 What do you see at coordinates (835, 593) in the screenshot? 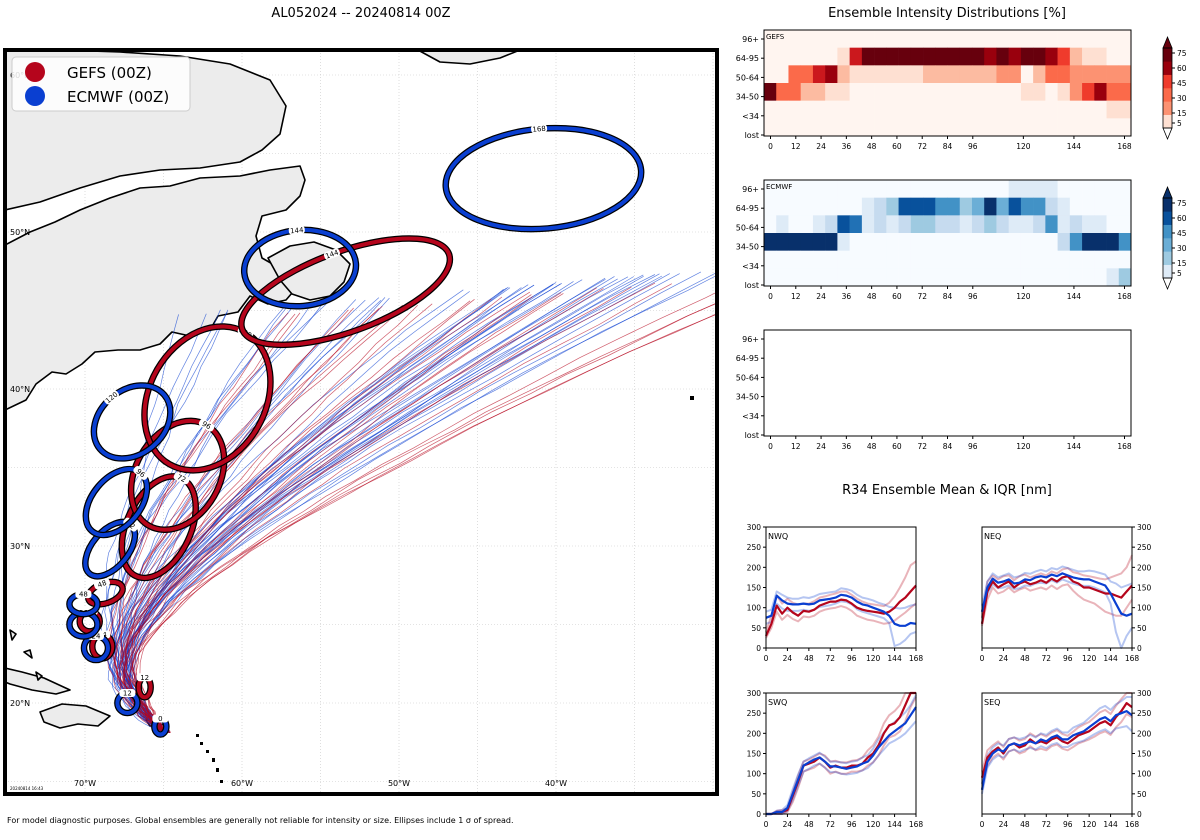
I see `r34-panel-nwq: NWQ 0 50 100 150 200 250 300 0 24 48 72 96 120 144 168` at bounding box center [835, 593].